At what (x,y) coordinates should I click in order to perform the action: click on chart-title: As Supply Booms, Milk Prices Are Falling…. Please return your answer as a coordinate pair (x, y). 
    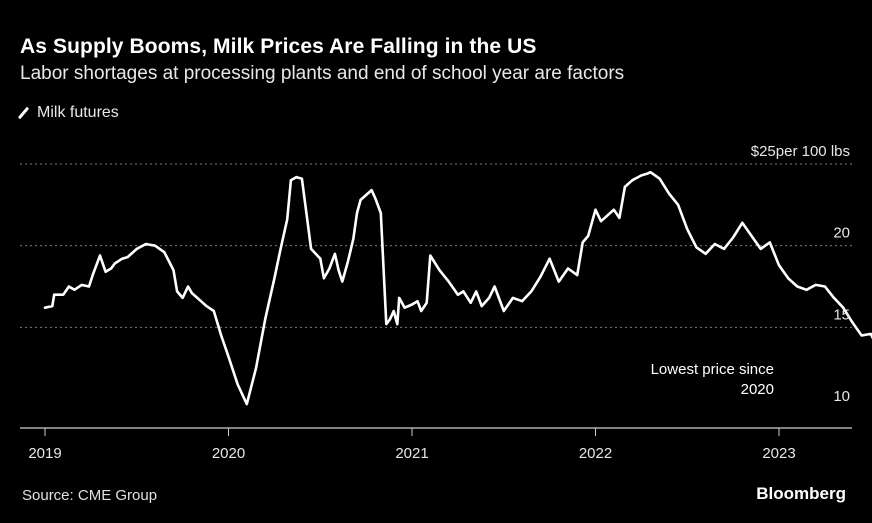
    Looking at the image, I should click on (278, 46).